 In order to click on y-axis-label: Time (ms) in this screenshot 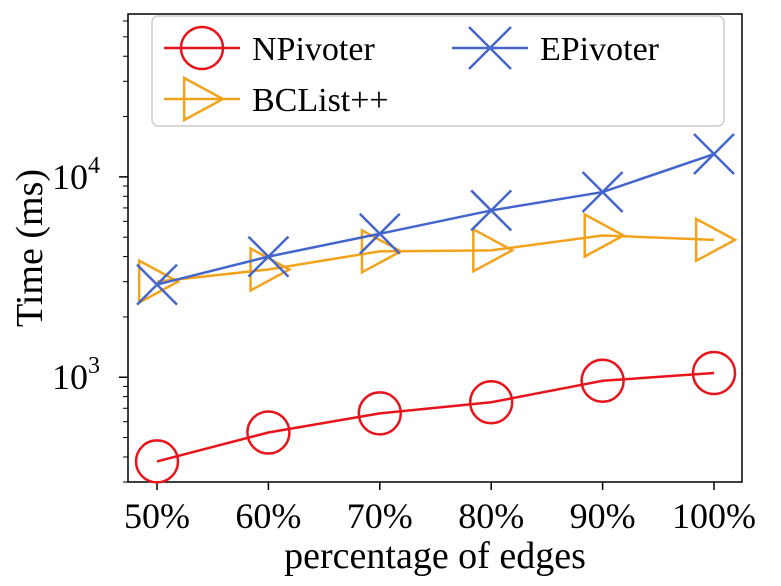, I will do `click(30, 248)`.